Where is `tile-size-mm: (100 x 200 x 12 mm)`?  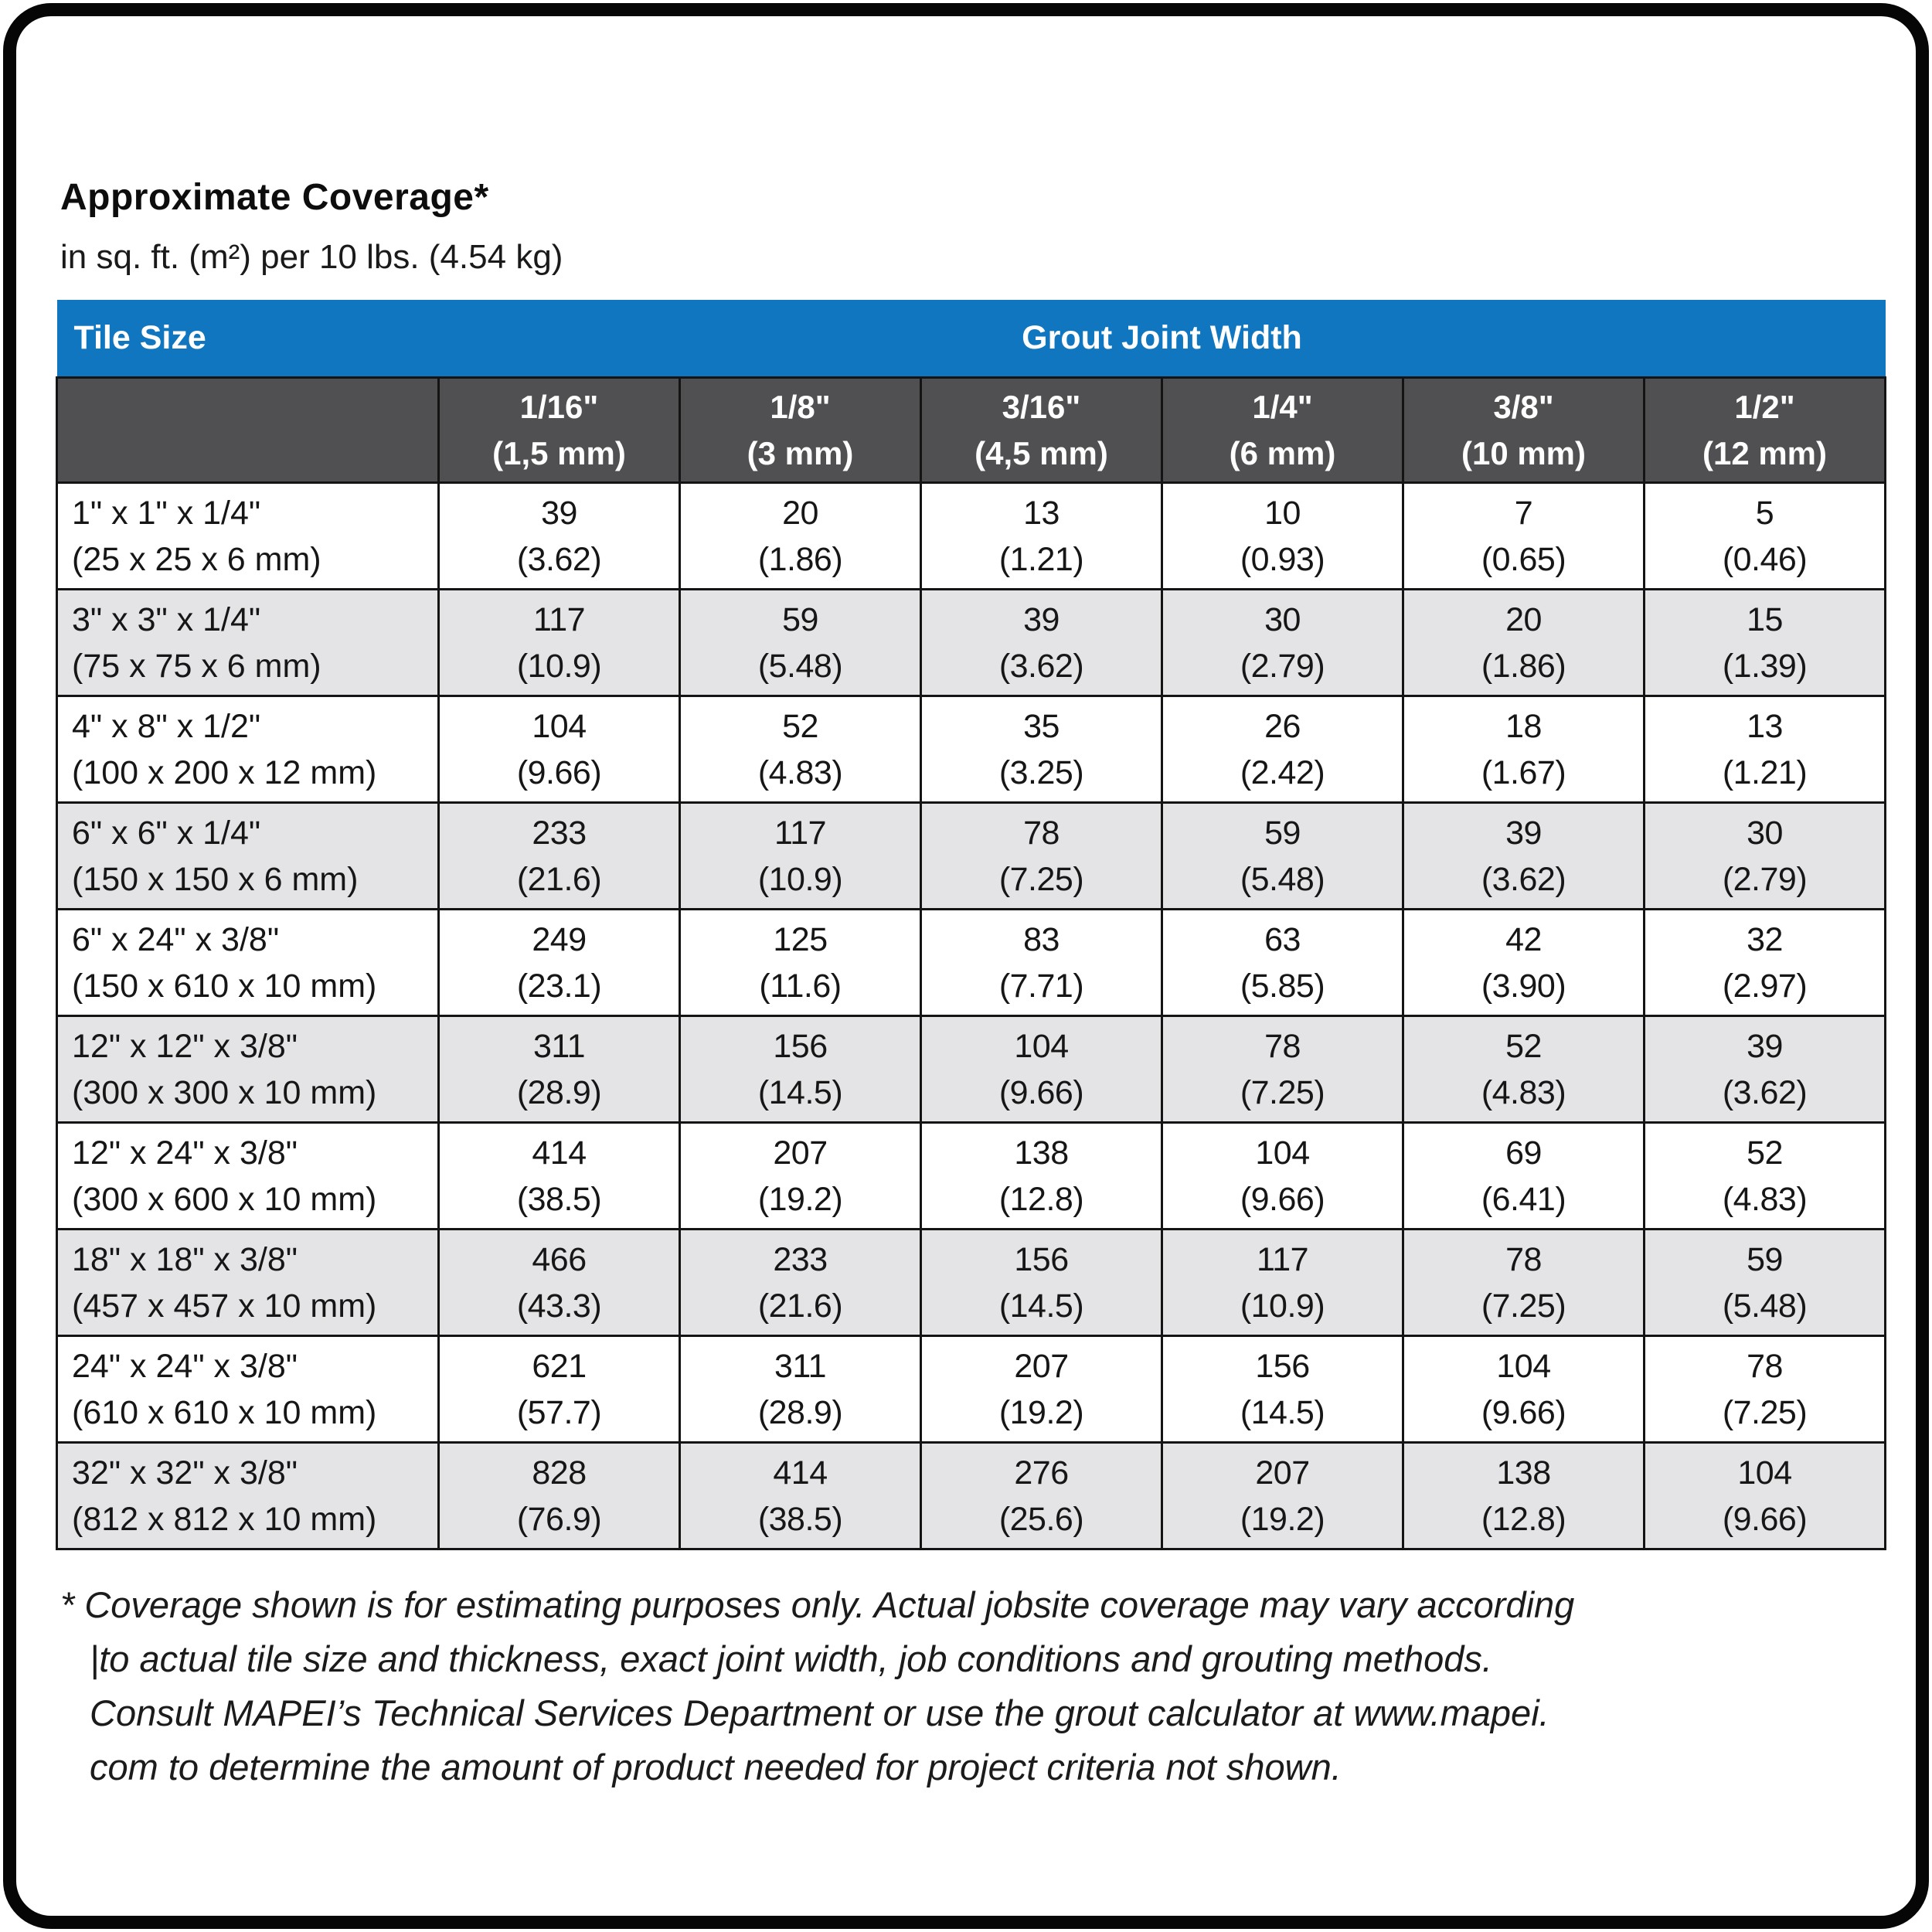
tile-size-mm: (100 x 200 x 12 mm) is located at coordinates (225, 772).